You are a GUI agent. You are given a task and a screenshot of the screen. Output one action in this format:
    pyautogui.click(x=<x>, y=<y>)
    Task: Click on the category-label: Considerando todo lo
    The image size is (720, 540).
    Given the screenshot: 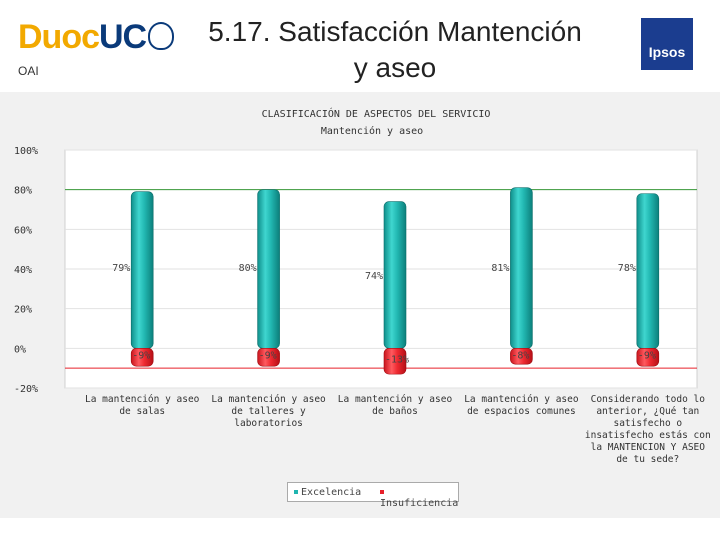 What is the action you would take?
    pyautogui.click(x=648, y=399)
    